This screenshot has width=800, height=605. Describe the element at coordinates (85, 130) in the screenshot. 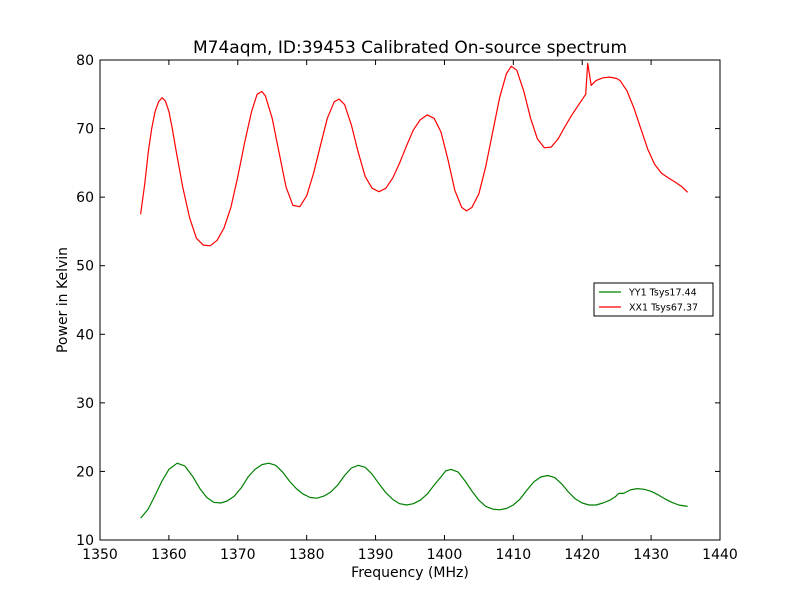

I see `y-tick-label: 70` at that location.